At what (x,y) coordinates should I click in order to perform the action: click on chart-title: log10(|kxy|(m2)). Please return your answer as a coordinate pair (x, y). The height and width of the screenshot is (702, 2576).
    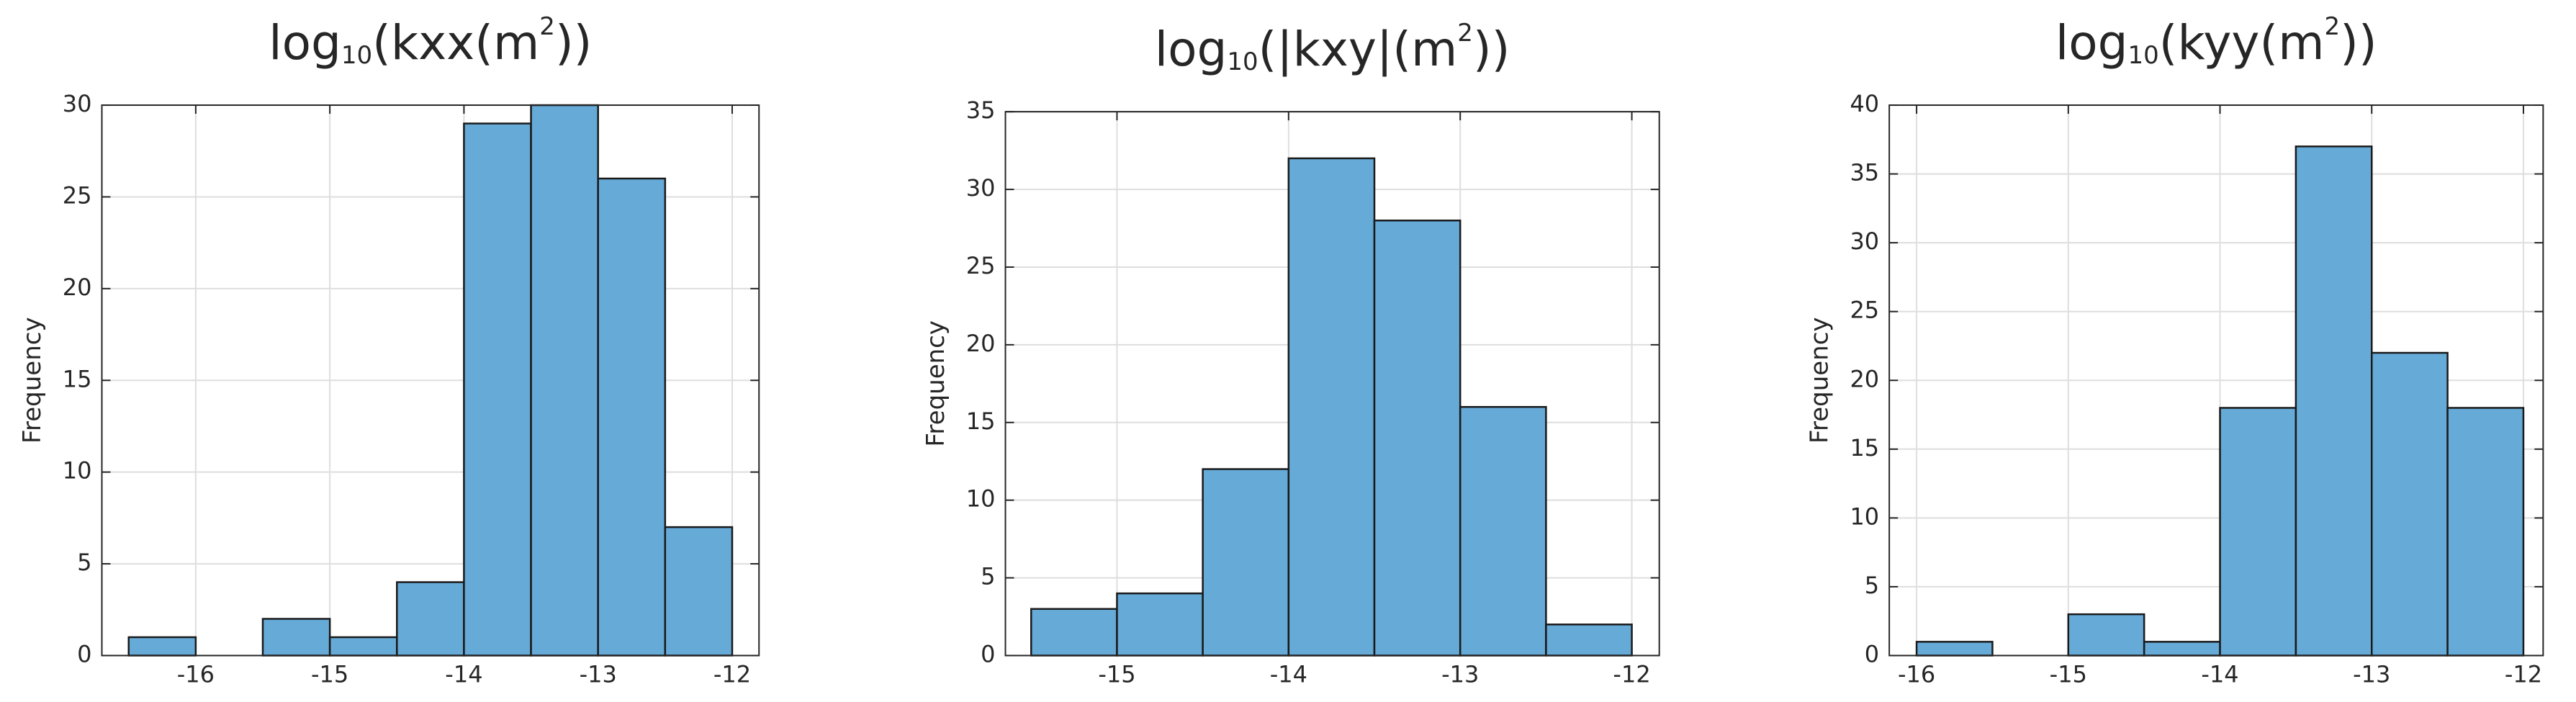
    Looking at the image, I should click on (1332, 48).